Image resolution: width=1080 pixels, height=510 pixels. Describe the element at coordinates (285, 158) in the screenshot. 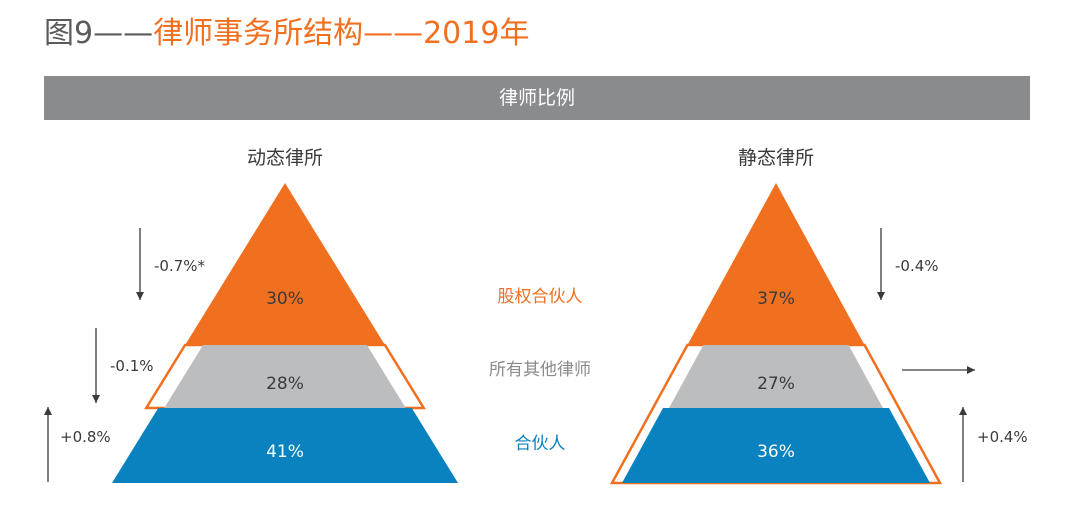

I see `pyramid-title: 动态律所` at that location.